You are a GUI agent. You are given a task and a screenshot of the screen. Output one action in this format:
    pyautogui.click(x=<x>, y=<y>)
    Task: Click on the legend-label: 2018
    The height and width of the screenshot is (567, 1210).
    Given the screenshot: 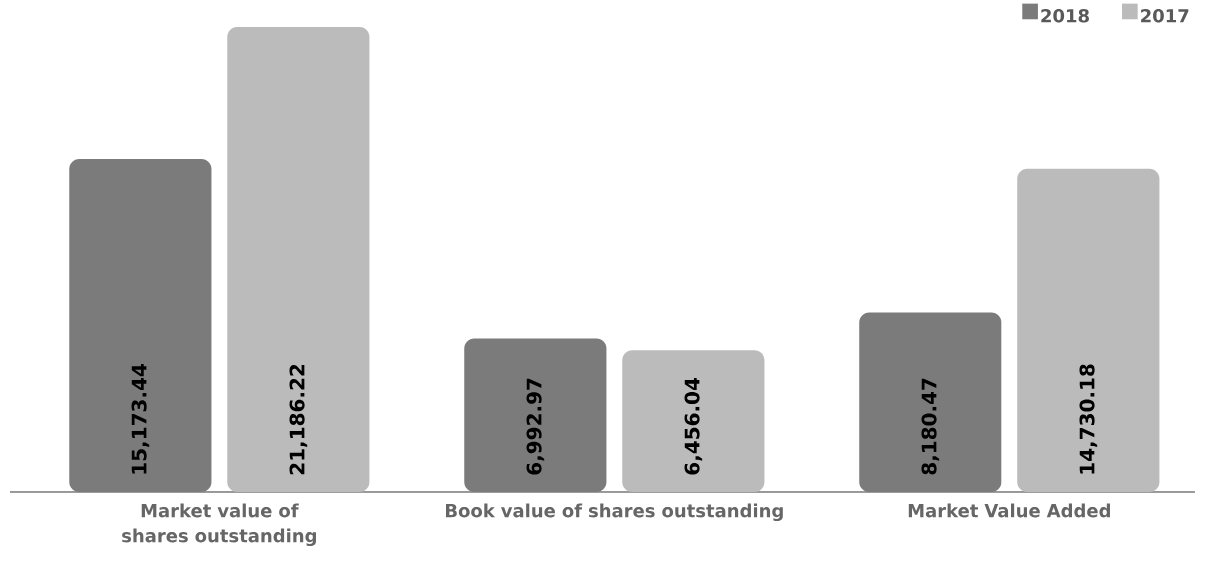 What is the action you would take?
    pyautogui.click(x=1065, y=15)
    